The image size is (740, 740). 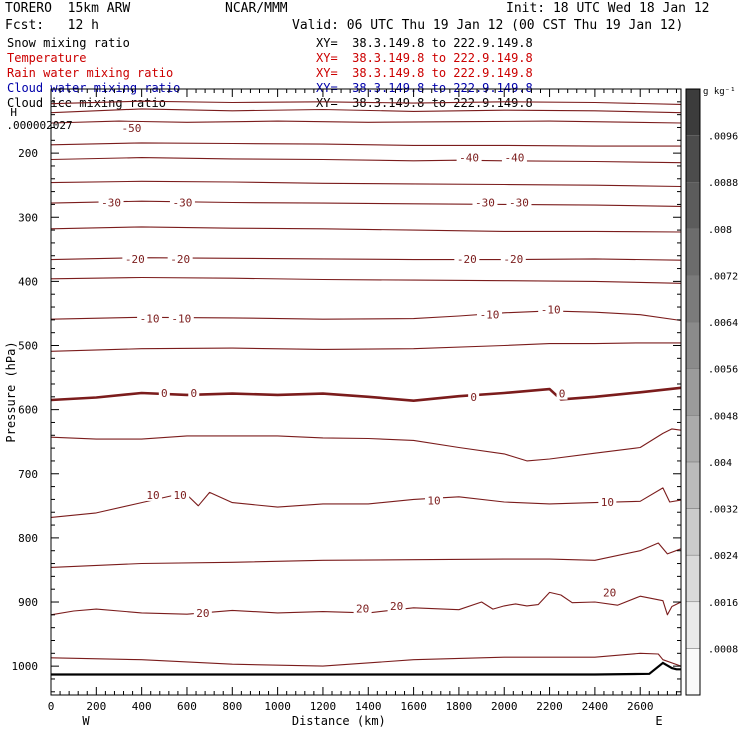 I want to click on y-tick-label: 900, so click(x=28, y=602).